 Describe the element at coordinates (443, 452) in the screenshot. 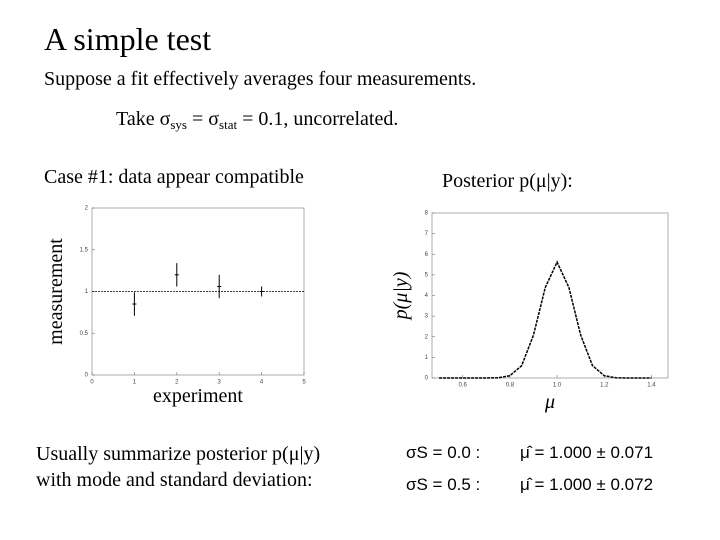

I see `result-condition: σS = 0.0 :` at that location.